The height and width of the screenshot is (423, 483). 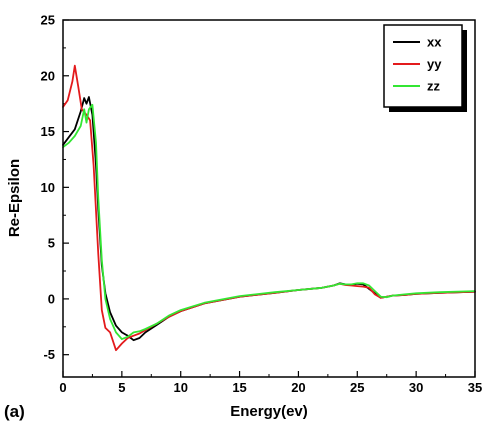 What do you see at coordinates (49, 354) in the screenshot?
I see `y-tick-label: -5` at bounding box center [49, 354].